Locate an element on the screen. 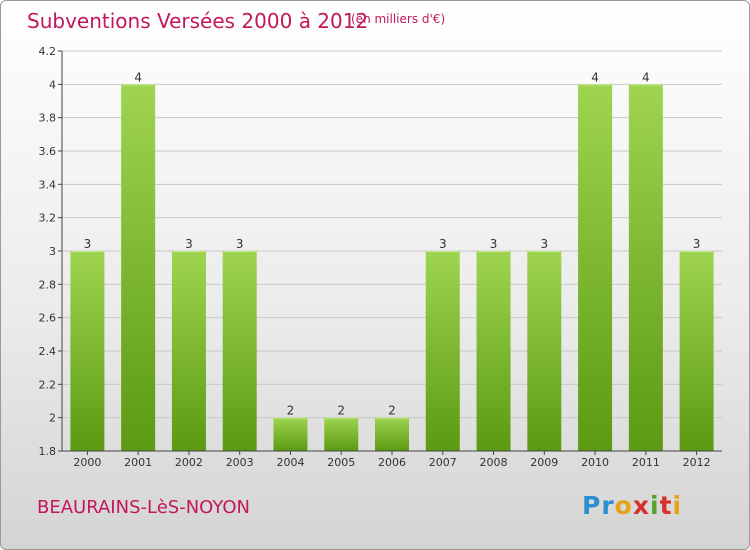 This screenshot has height=550, width=750. logo-letter: P is located at coordinates (592, 505).